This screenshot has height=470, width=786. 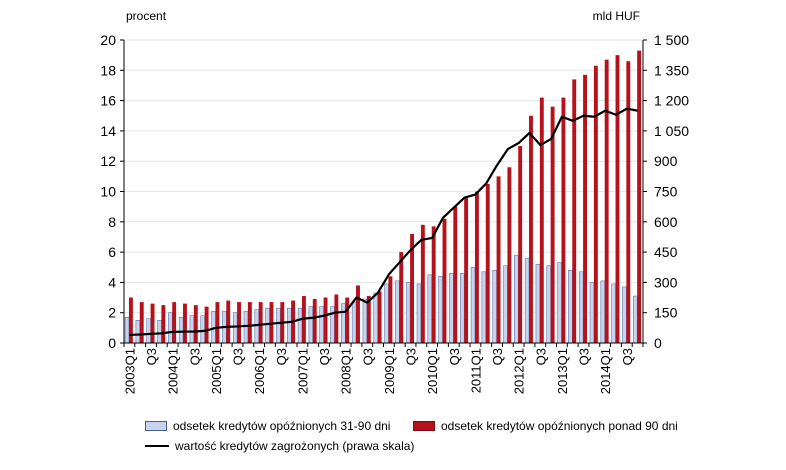 I want to click on x-tick-label: 2003Q1, so click(x=129, y=371).